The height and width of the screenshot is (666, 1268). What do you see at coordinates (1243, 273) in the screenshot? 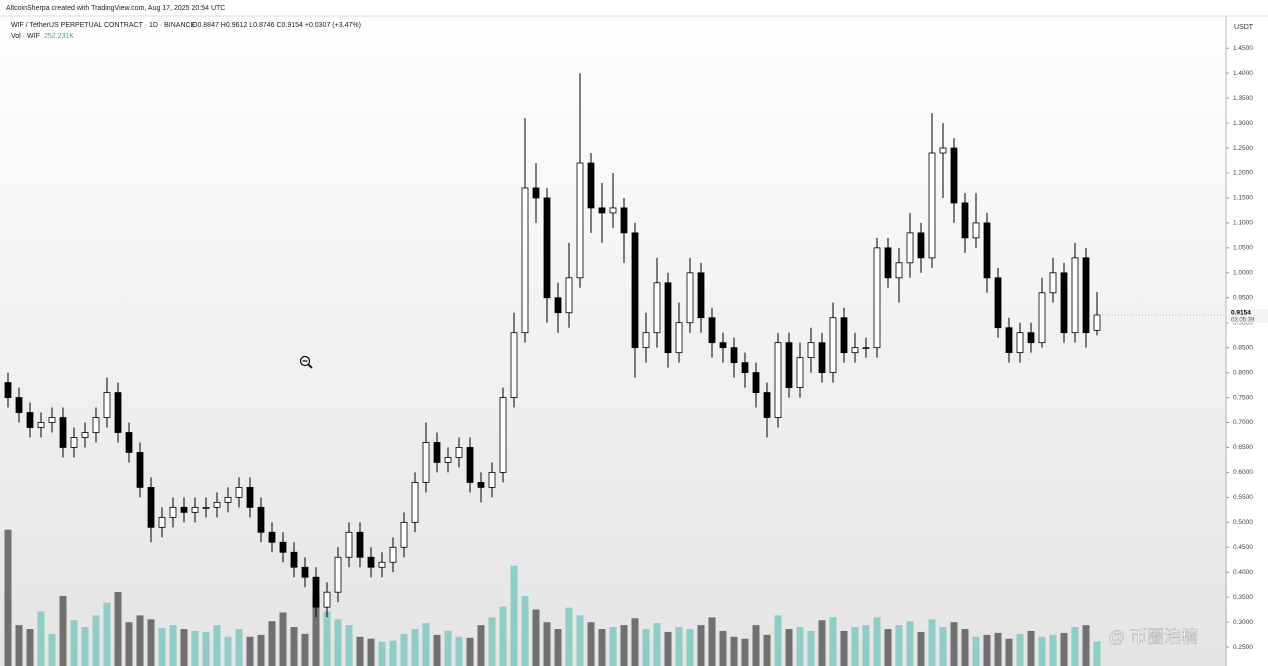
I see `y-tick-label: 1.0000` at bounding box center [1243, 273].